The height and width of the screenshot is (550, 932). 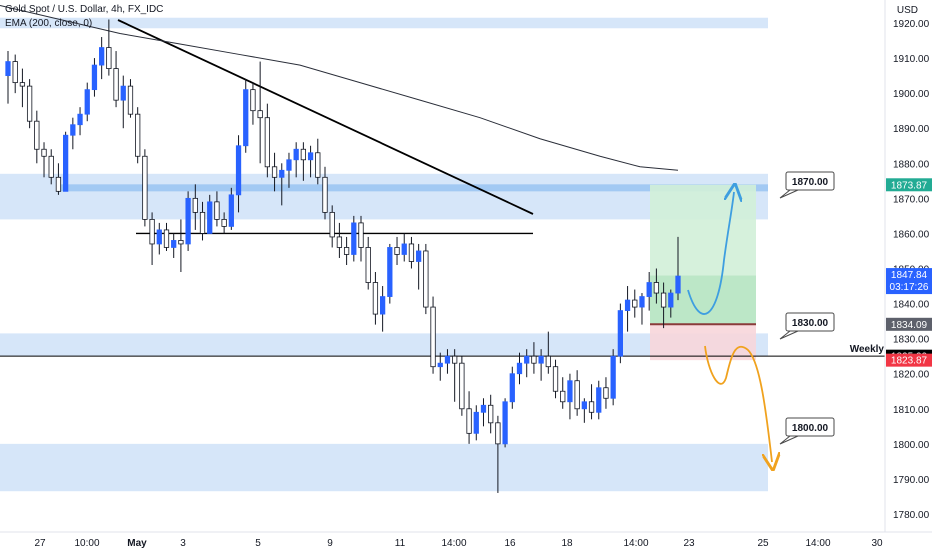 I want to click on price-tick-label: 1800.00, so click(x=911, y=445).